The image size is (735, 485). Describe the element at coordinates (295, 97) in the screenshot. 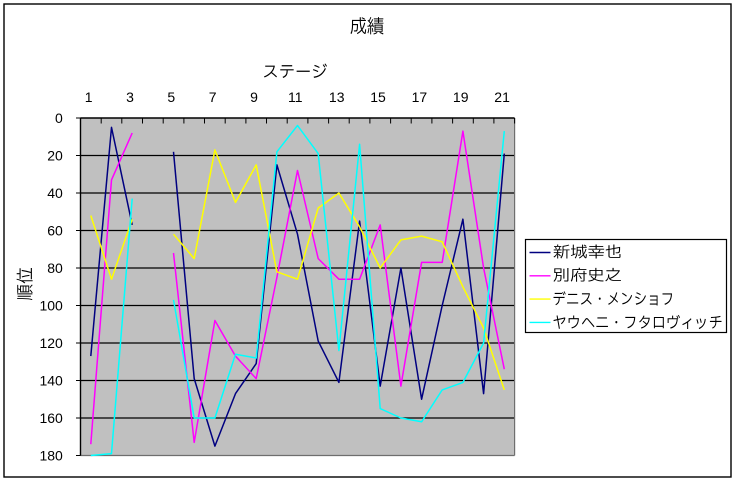

I see `svg-text: 11` at that location.